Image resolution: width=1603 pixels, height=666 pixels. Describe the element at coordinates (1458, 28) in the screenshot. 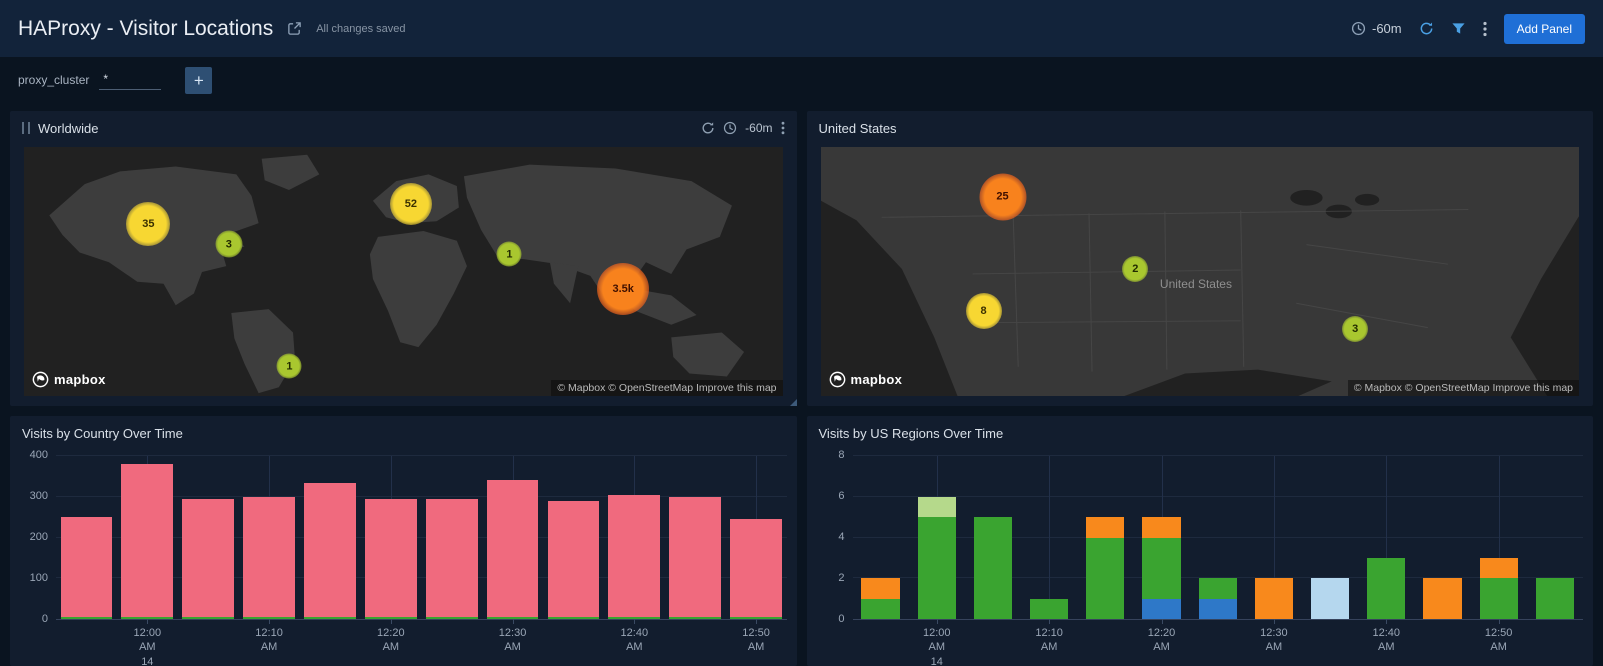

I see `filter-icon` at that location.